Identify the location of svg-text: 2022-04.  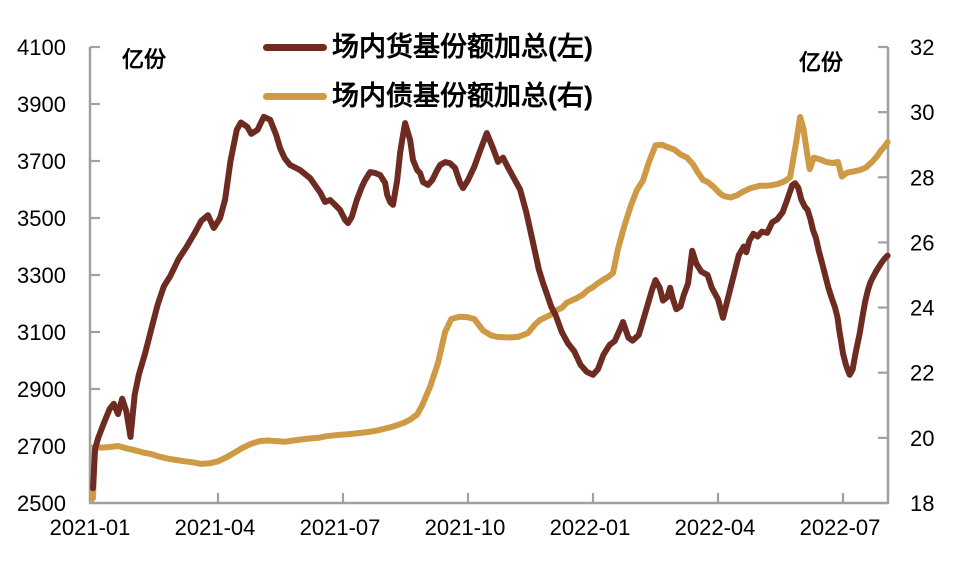
(715, 527).